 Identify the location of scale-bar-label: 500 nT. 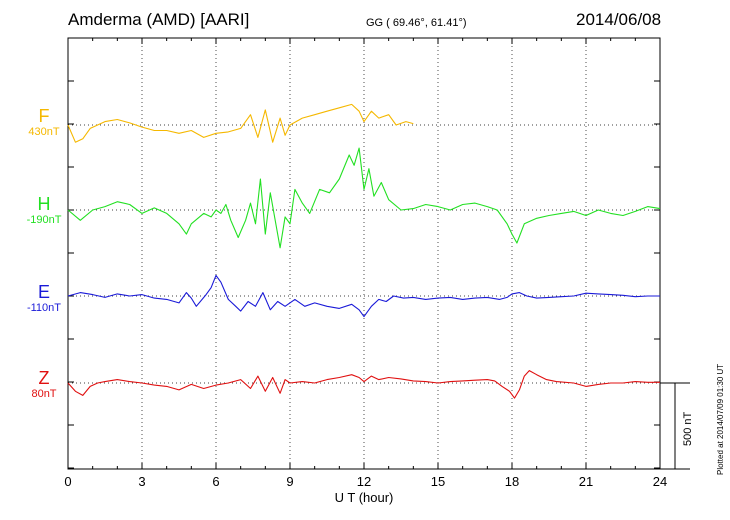
(688, 428).